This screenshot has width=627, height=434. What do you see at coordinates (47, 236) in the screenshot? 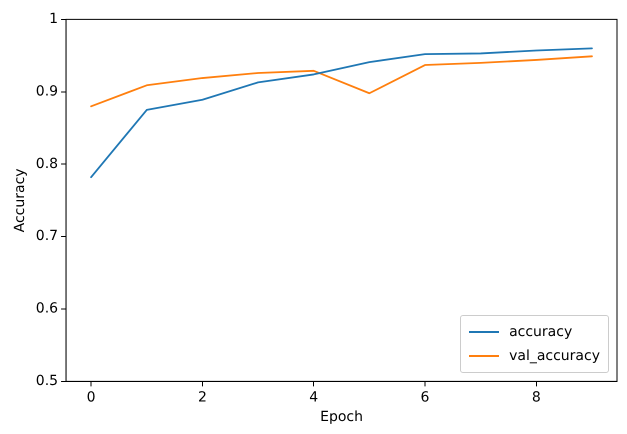
I see `y-tick-label: 0.7` at bounding box center [47, 236].